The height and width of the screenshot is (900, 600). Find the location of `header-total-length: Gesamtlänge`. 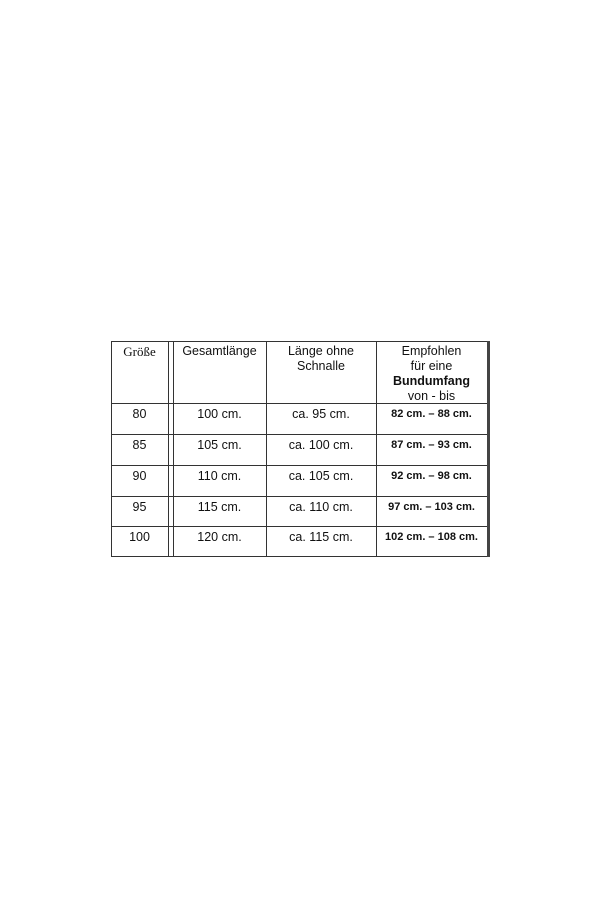

header-total-length: Gesamtlänge is located at coordinates (219, 351).